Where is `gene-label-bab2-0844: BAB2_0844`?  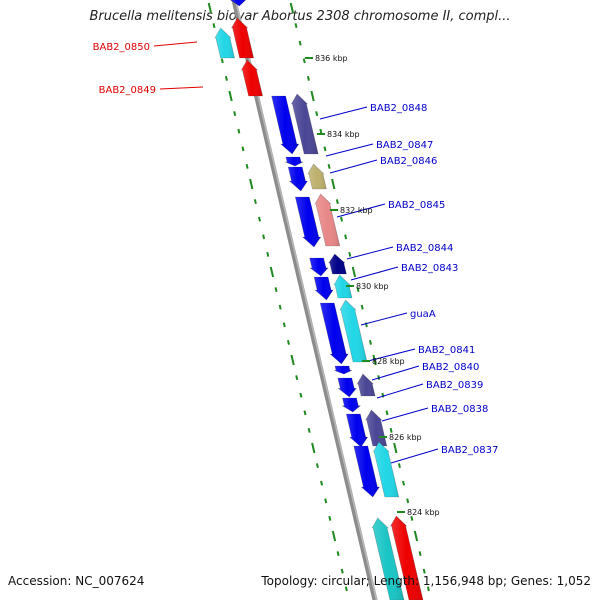
gene-label-bab2-0844: BAB2_0844 is located at coordinates (399, 251).